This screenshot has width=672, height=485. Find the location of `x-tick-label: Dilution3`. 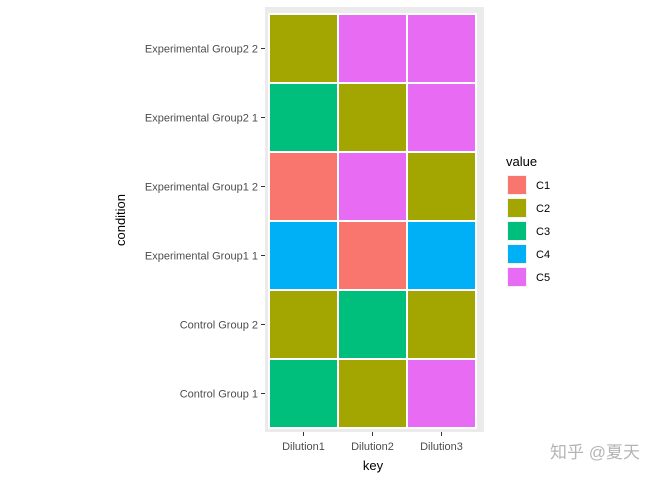

x-tick-label: Dilution3 is located at coordinates (441, 447).